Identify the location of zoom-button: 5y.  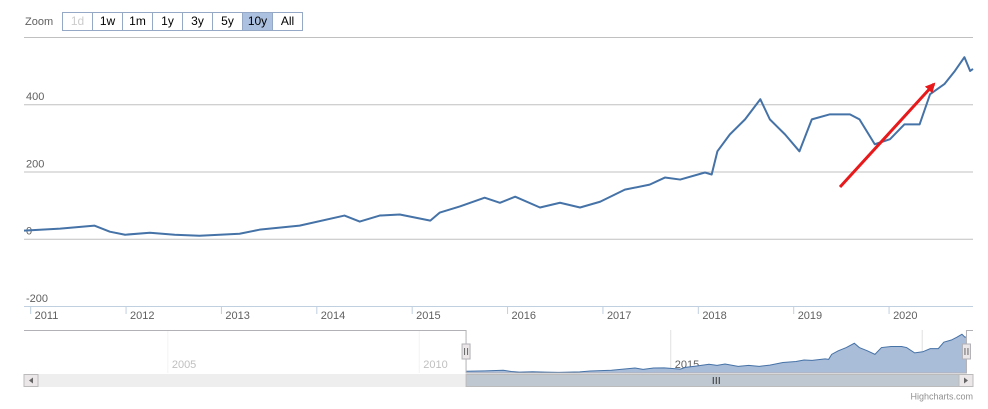
(227, 21).